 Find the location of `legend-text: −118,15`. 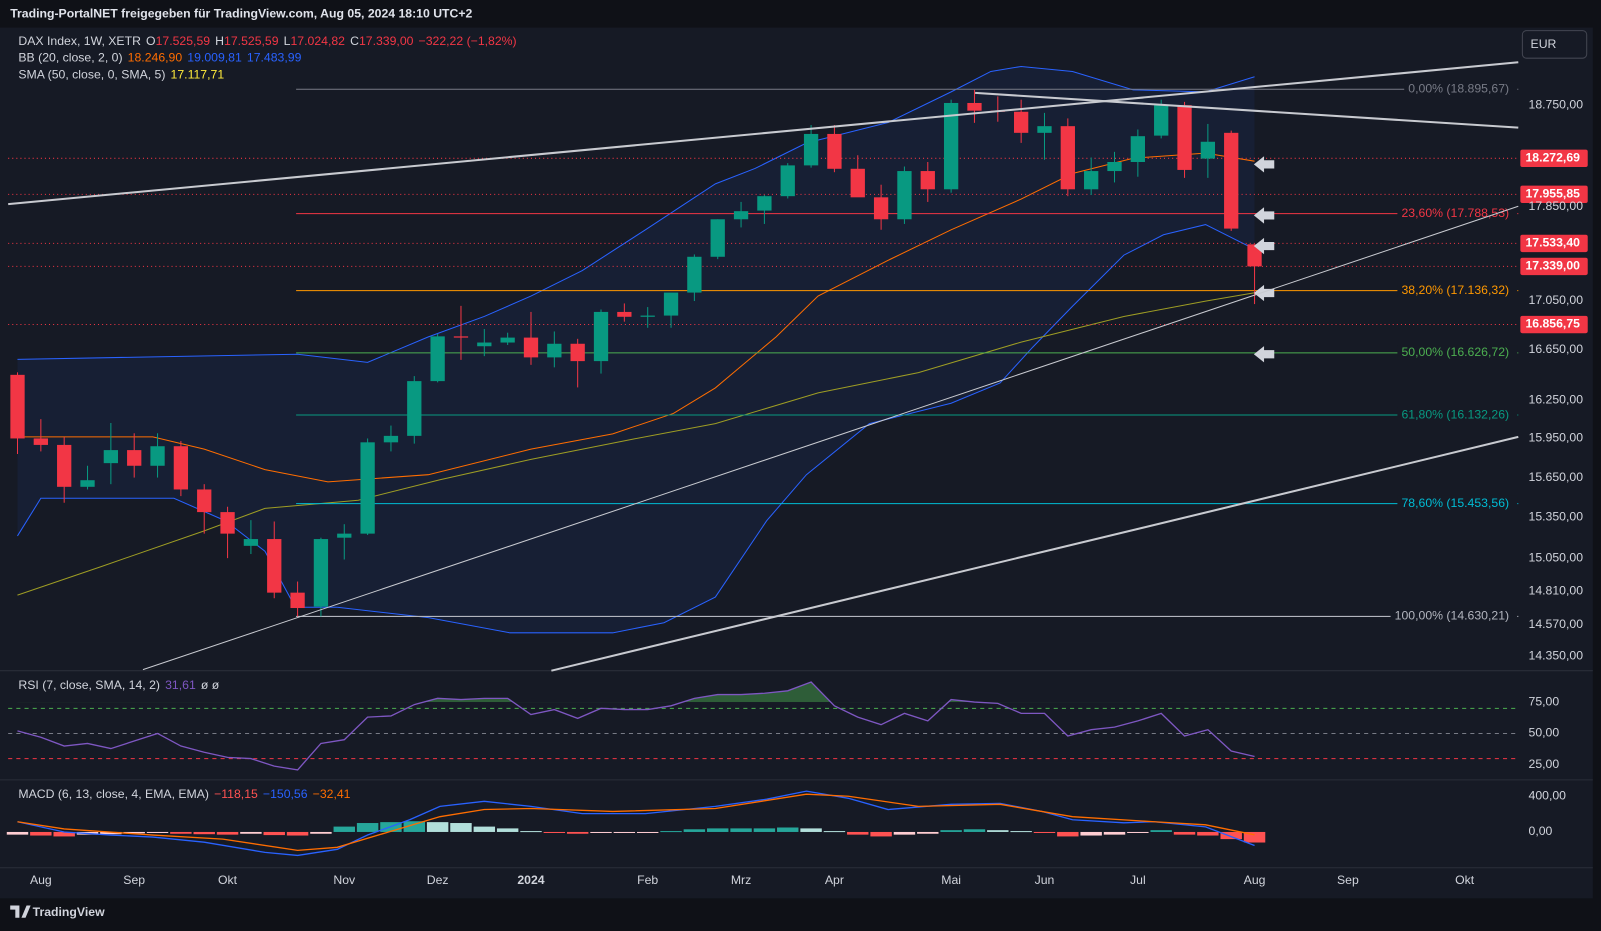

legend-text: −118,15 is located at coordinates (236, 794).